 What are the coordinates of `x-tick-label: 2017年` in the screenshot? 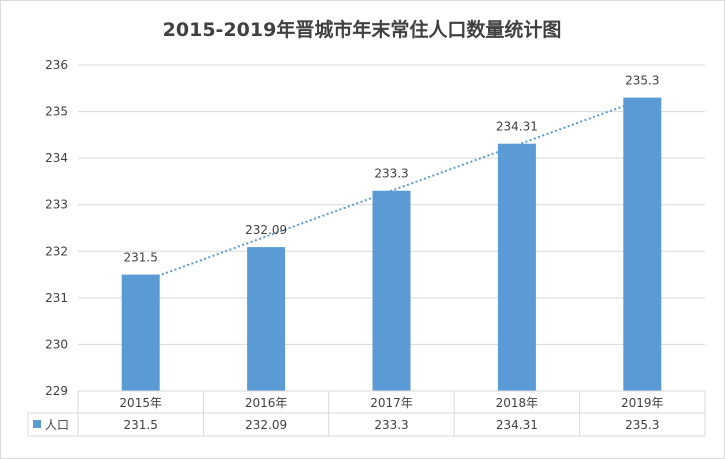 It's located at (391, 403).